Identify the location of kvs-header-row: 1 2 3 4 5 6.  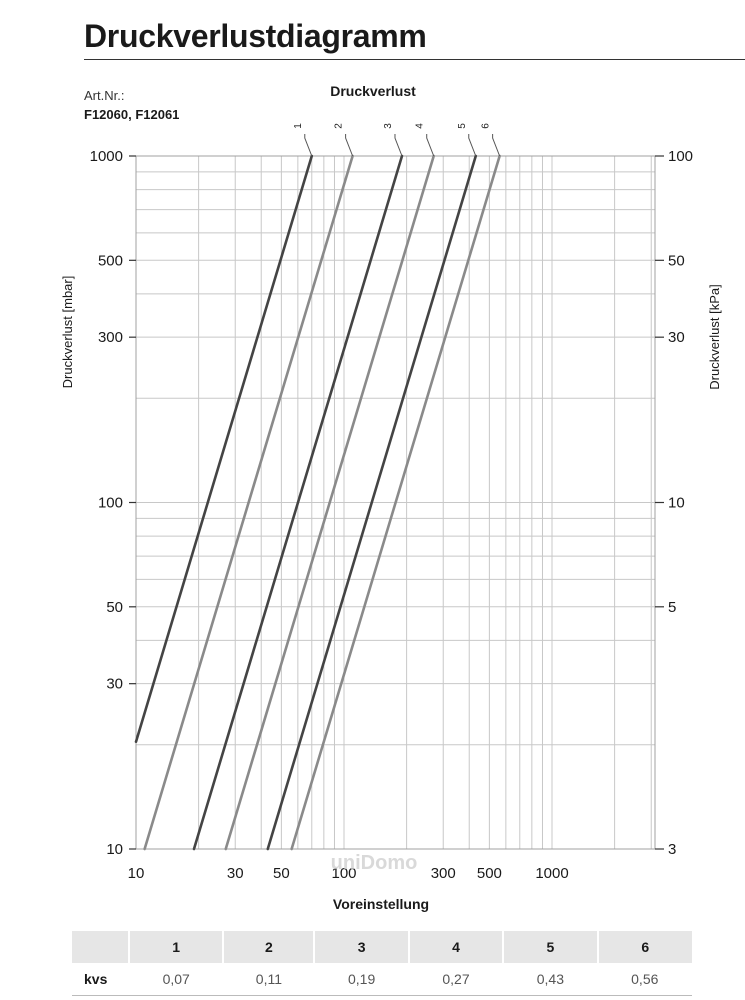
(382, 947).